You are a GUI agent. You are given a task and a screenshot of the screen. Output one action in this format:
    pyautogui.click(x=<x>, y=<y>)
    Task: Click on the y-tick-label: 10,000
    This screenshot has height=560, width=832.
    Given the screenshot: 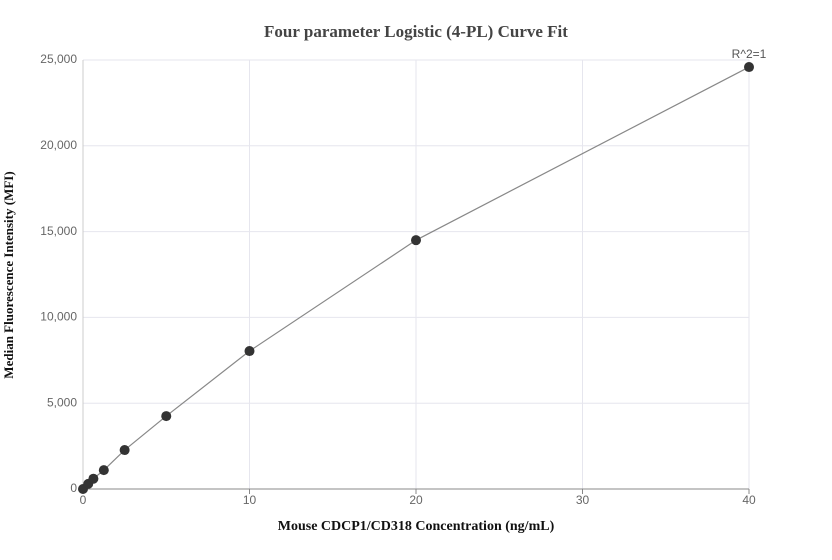 What is the action you would take?
    pyautogui.click(x=58, y=317)
    